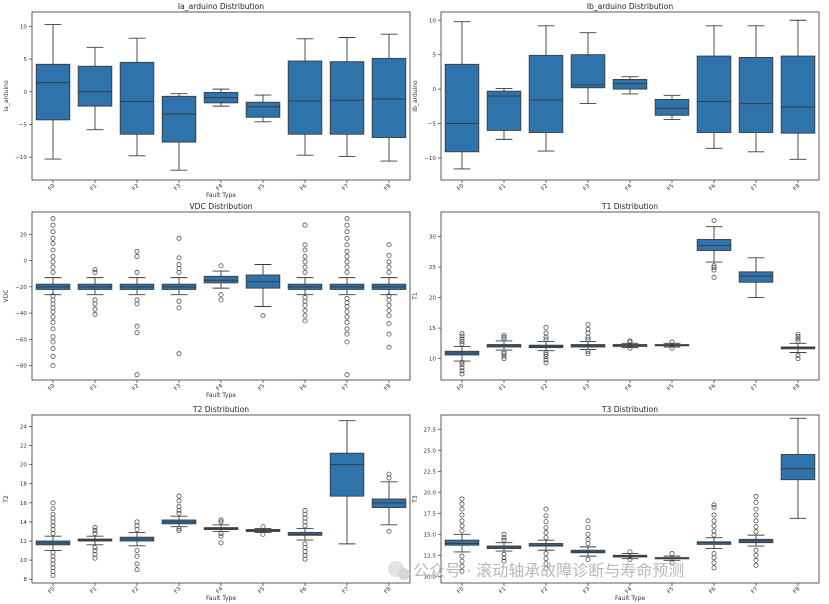  What do you see at coordinates (433, 360) in the screenshot?
I see `y-tick-label: 10` at bounding box center [433, 360].